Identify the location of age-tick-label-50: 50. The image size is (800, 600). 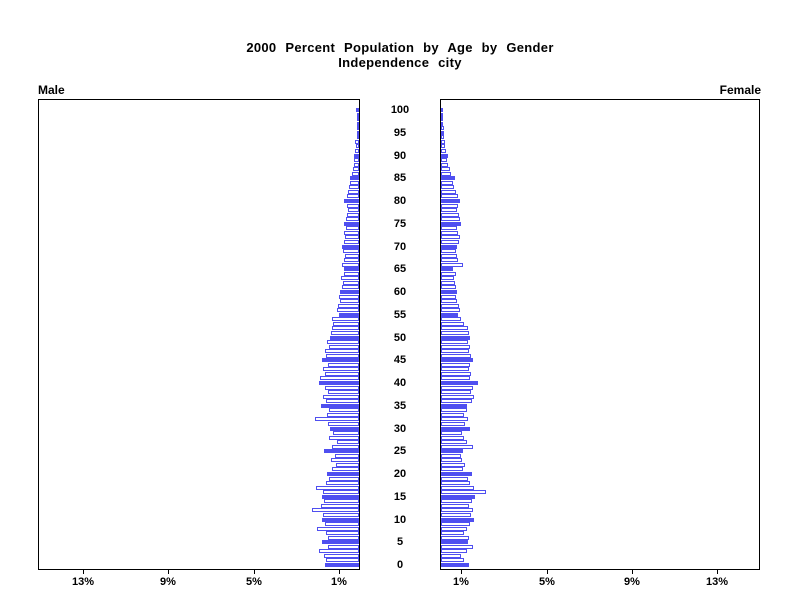
(400, 337).